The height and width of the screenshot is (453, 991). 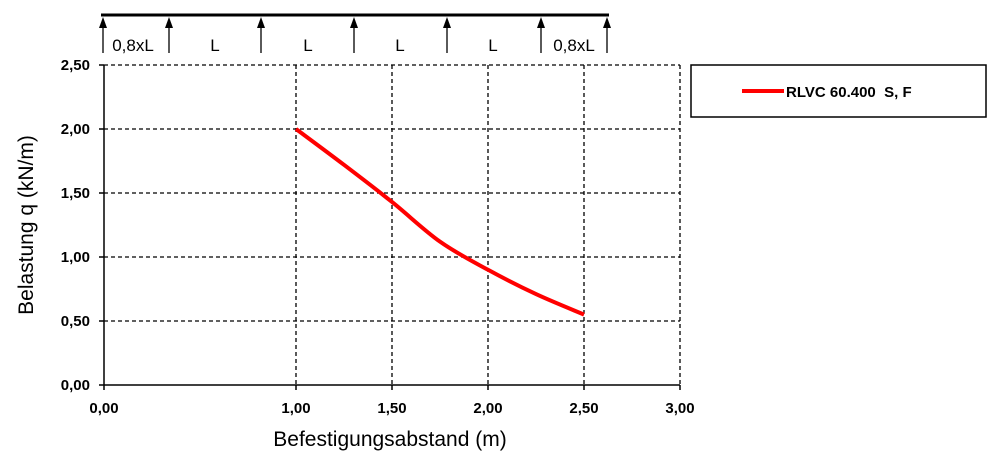 What do you see at coordinates (583, 408) in the screenshot?
I see `x-tick-label-4: 2,50` at bounding box center [583, 408].